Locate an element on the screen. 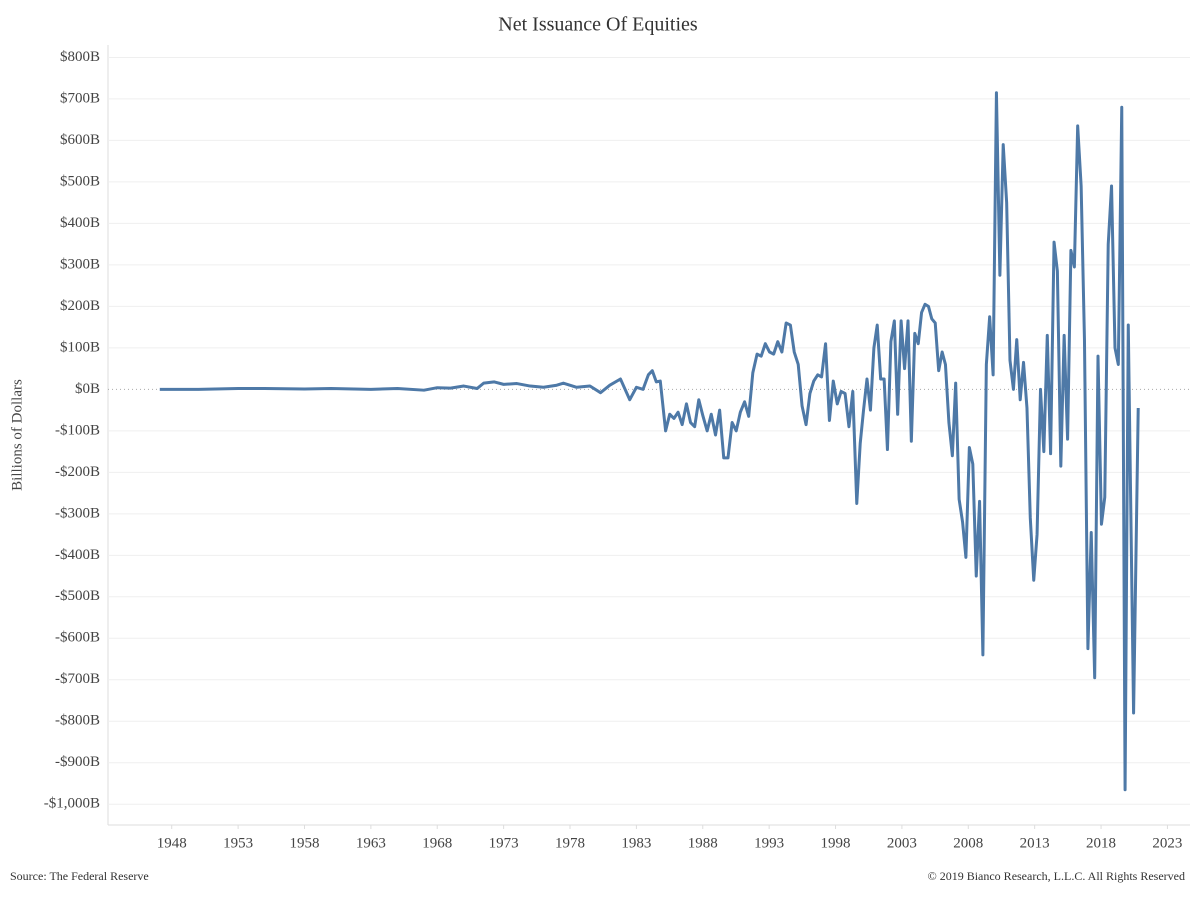 This screenshot has height=900, width=1200. x-tick-label: 2008 is located at coordinates (968, 843).